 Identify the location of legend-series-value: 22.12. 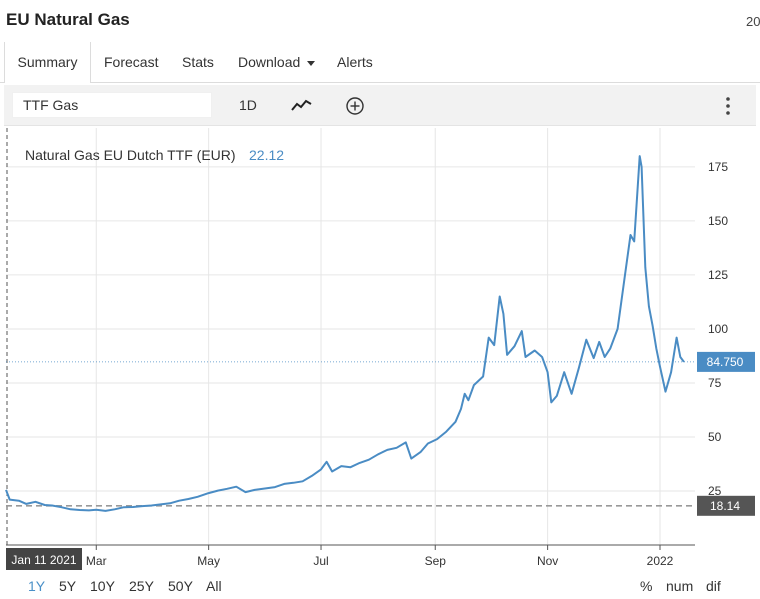
(266, 155).